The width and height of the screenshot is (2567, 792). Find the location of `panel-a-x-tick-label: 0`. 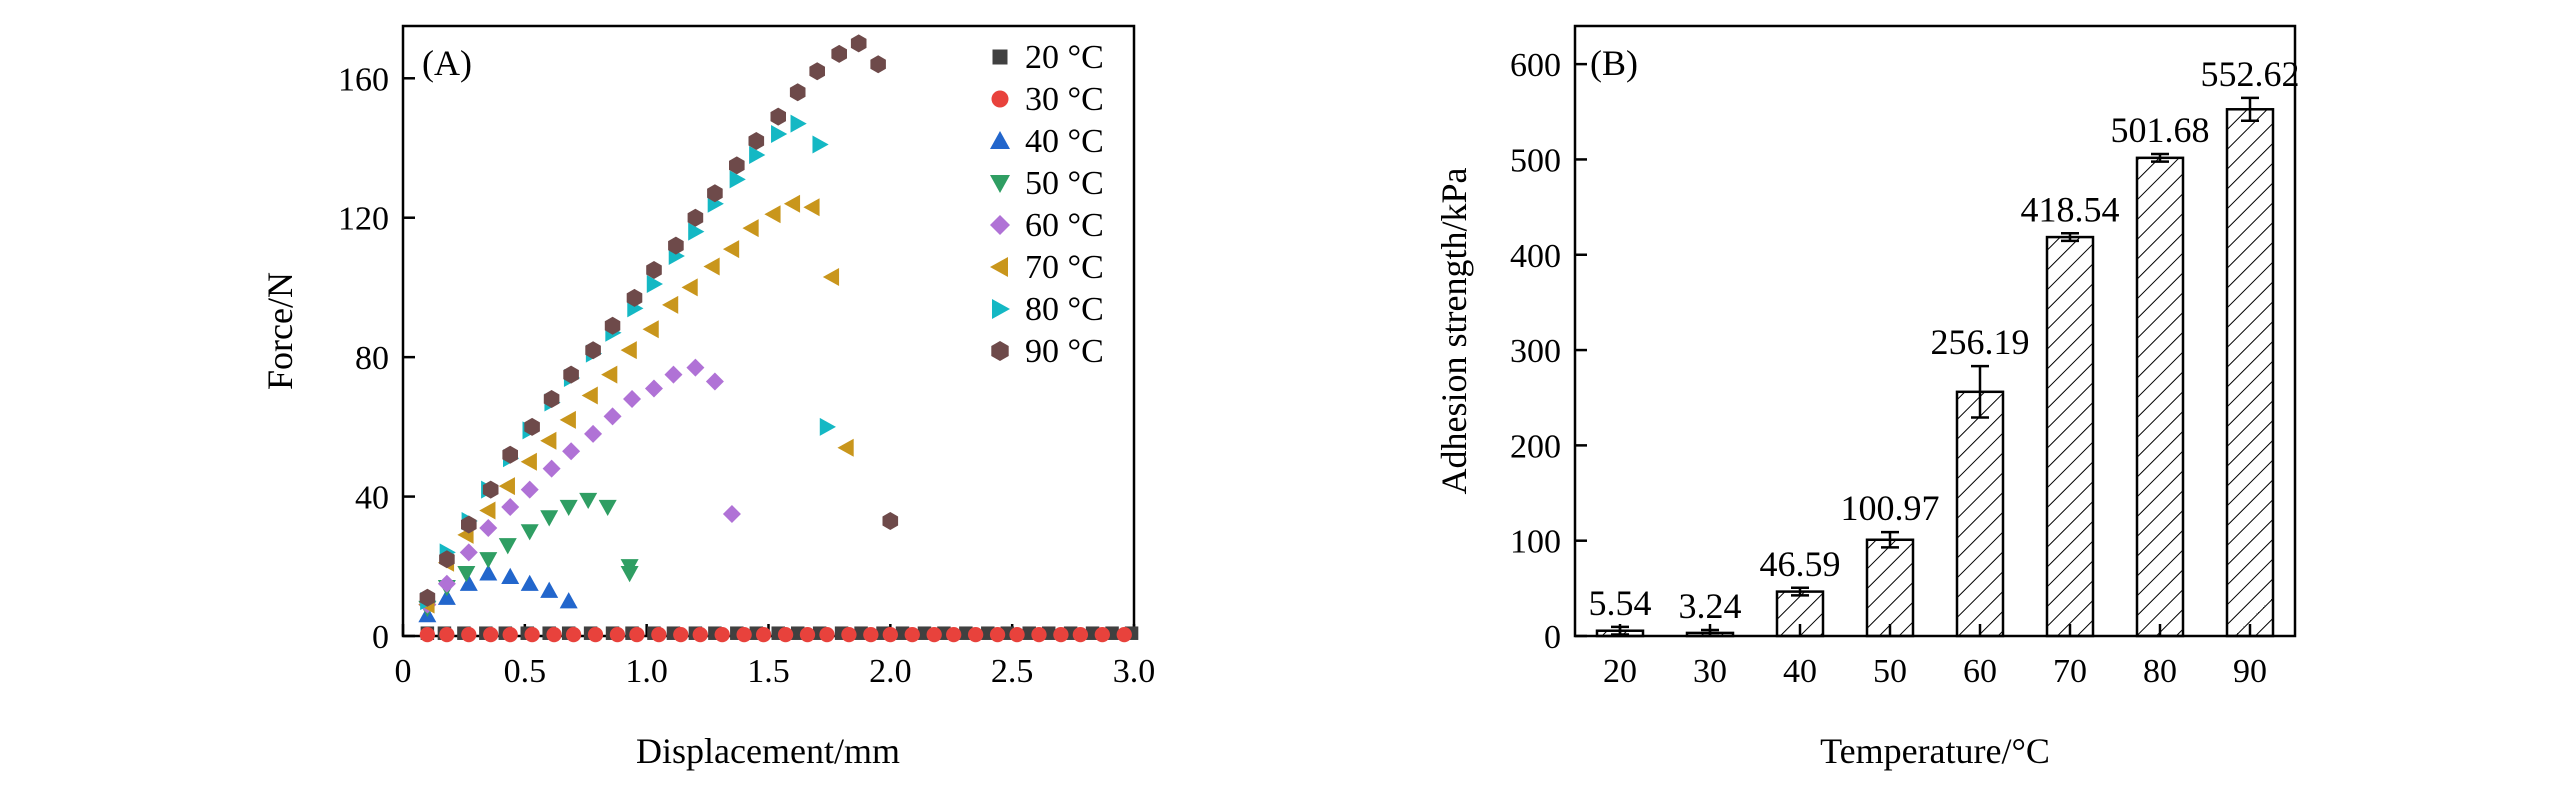

panel-a-x-tick-label: 0 is located at coordinates (403, 671).